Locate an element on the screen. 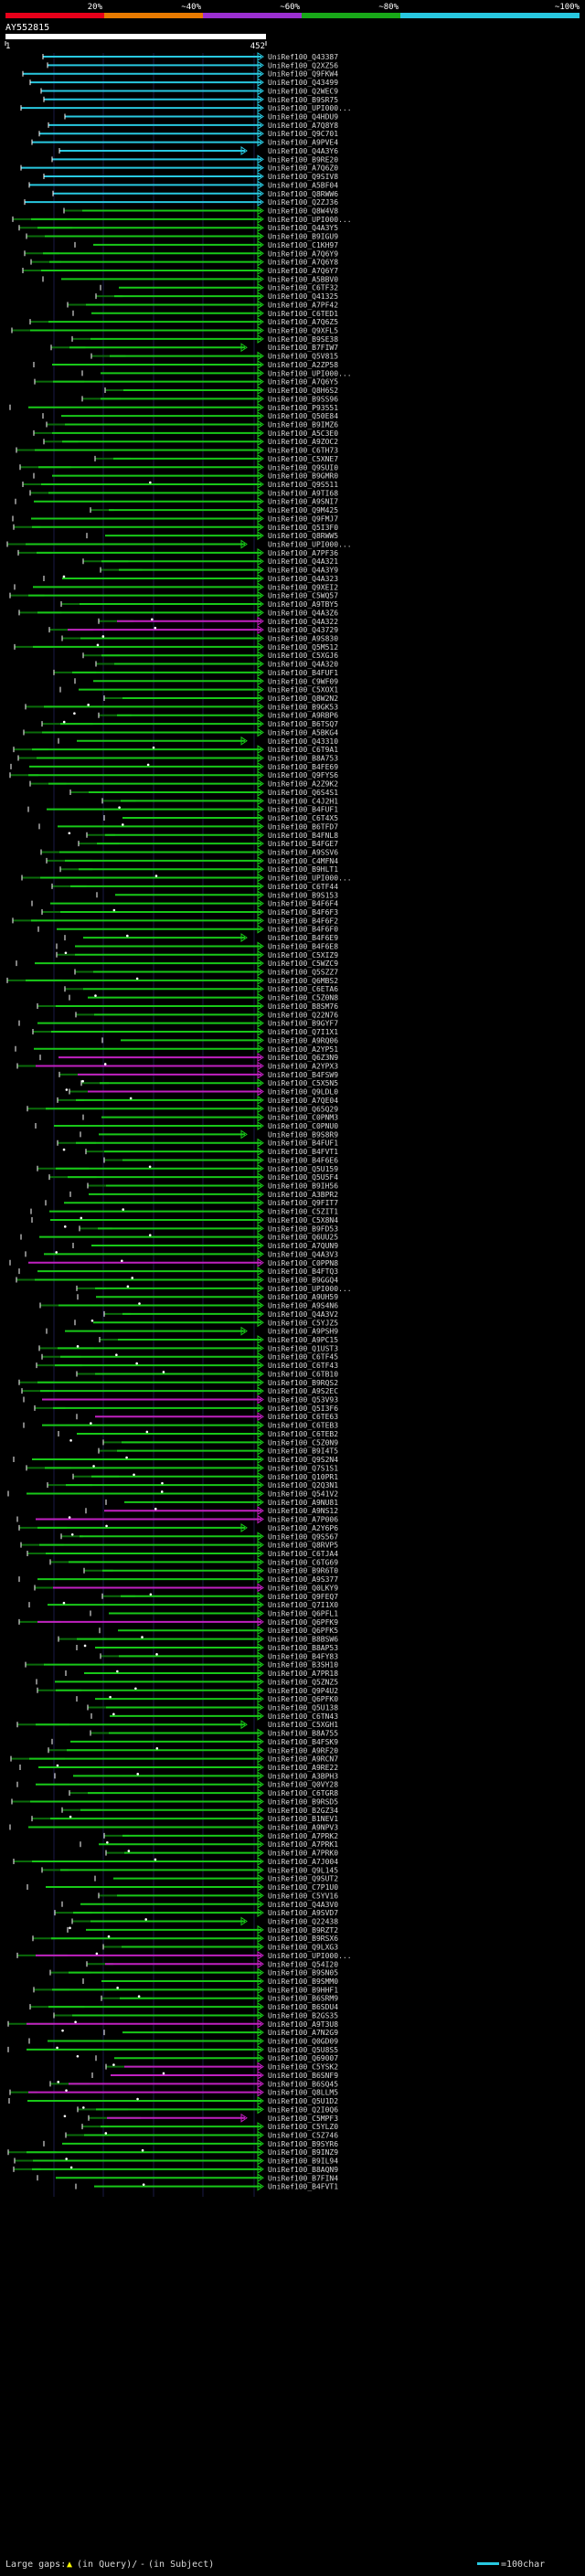  hit-label: UniRef100_Q9P4U2 is located at coordinates (303, 1691).